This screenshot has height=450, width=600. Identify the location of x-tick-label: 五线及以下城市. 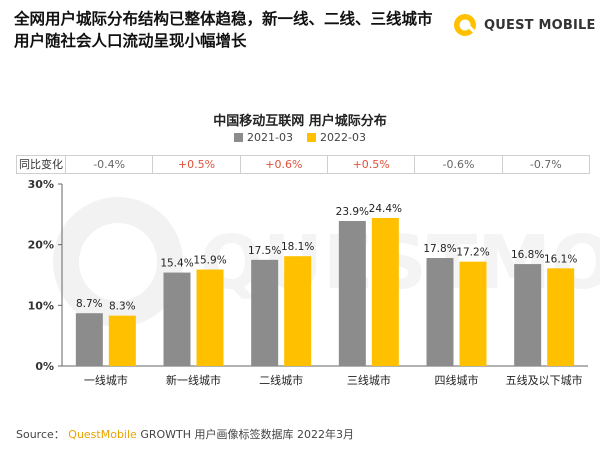
(544, 380).